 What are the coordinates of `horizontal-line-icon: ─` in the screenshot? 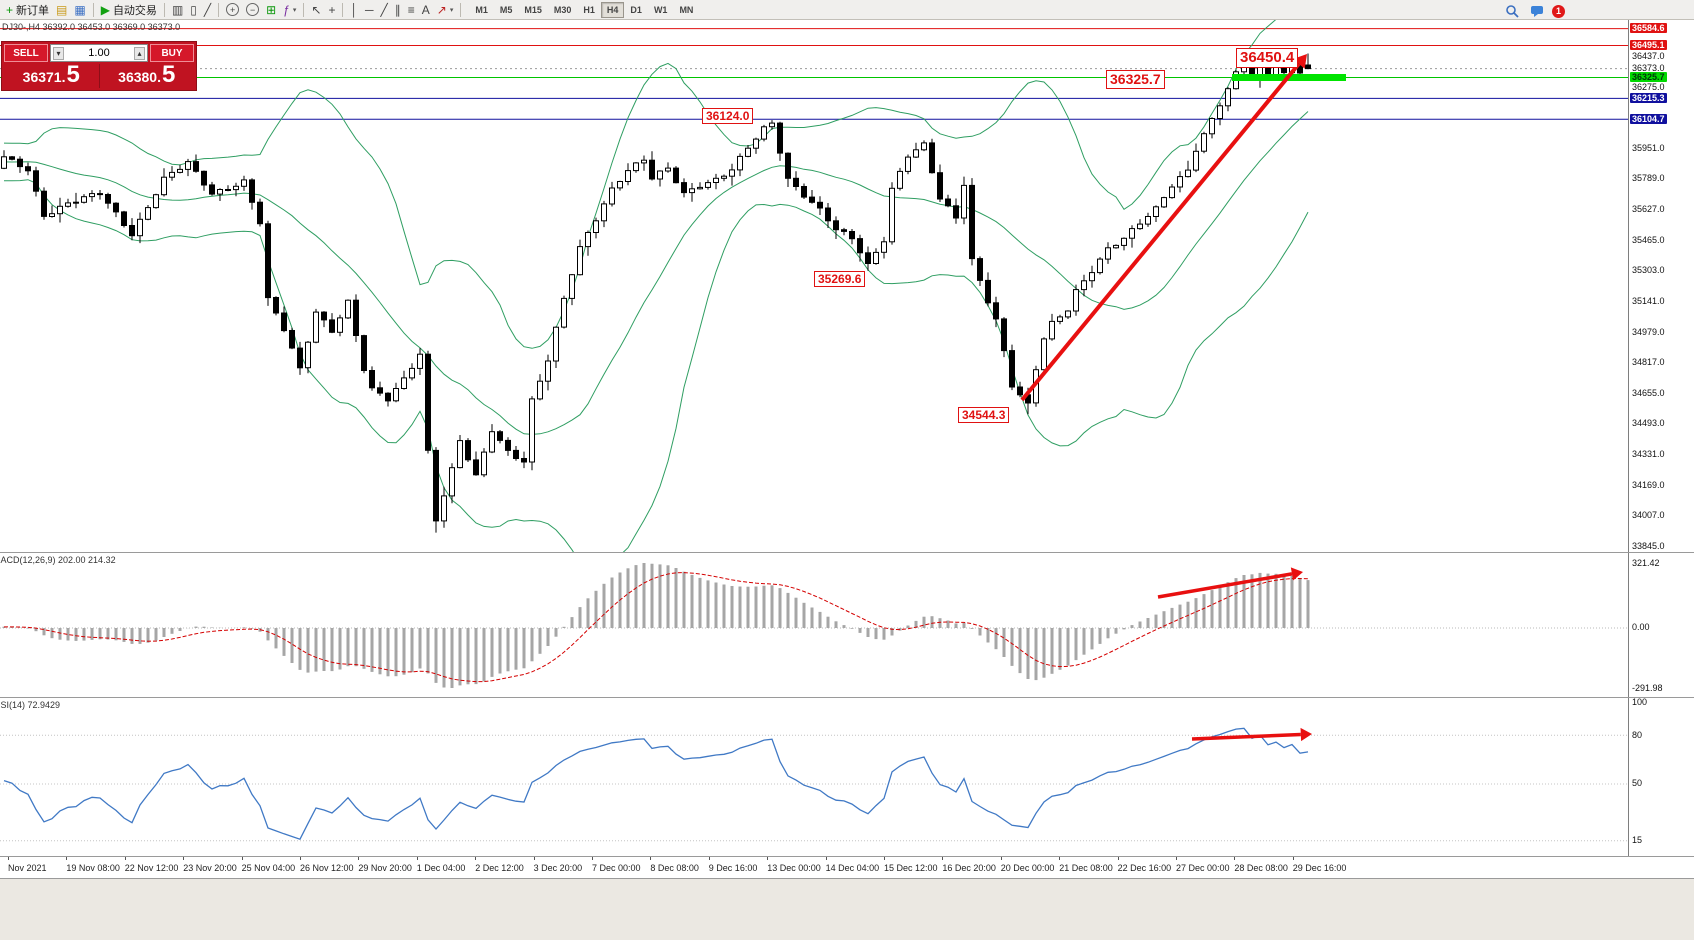 It's located at (369, 9).